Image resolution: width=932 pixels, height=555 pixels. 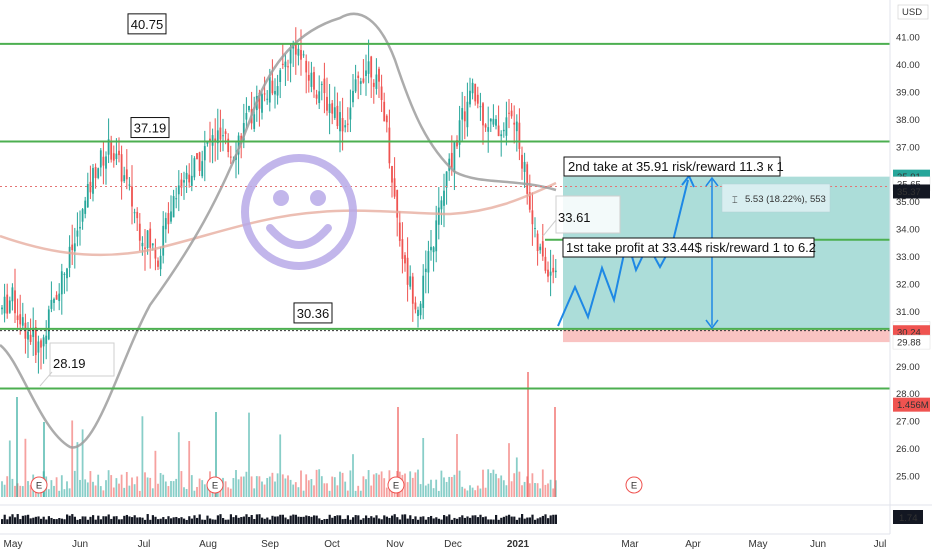 I want to click on take2-box, so click(x=672, y=166).